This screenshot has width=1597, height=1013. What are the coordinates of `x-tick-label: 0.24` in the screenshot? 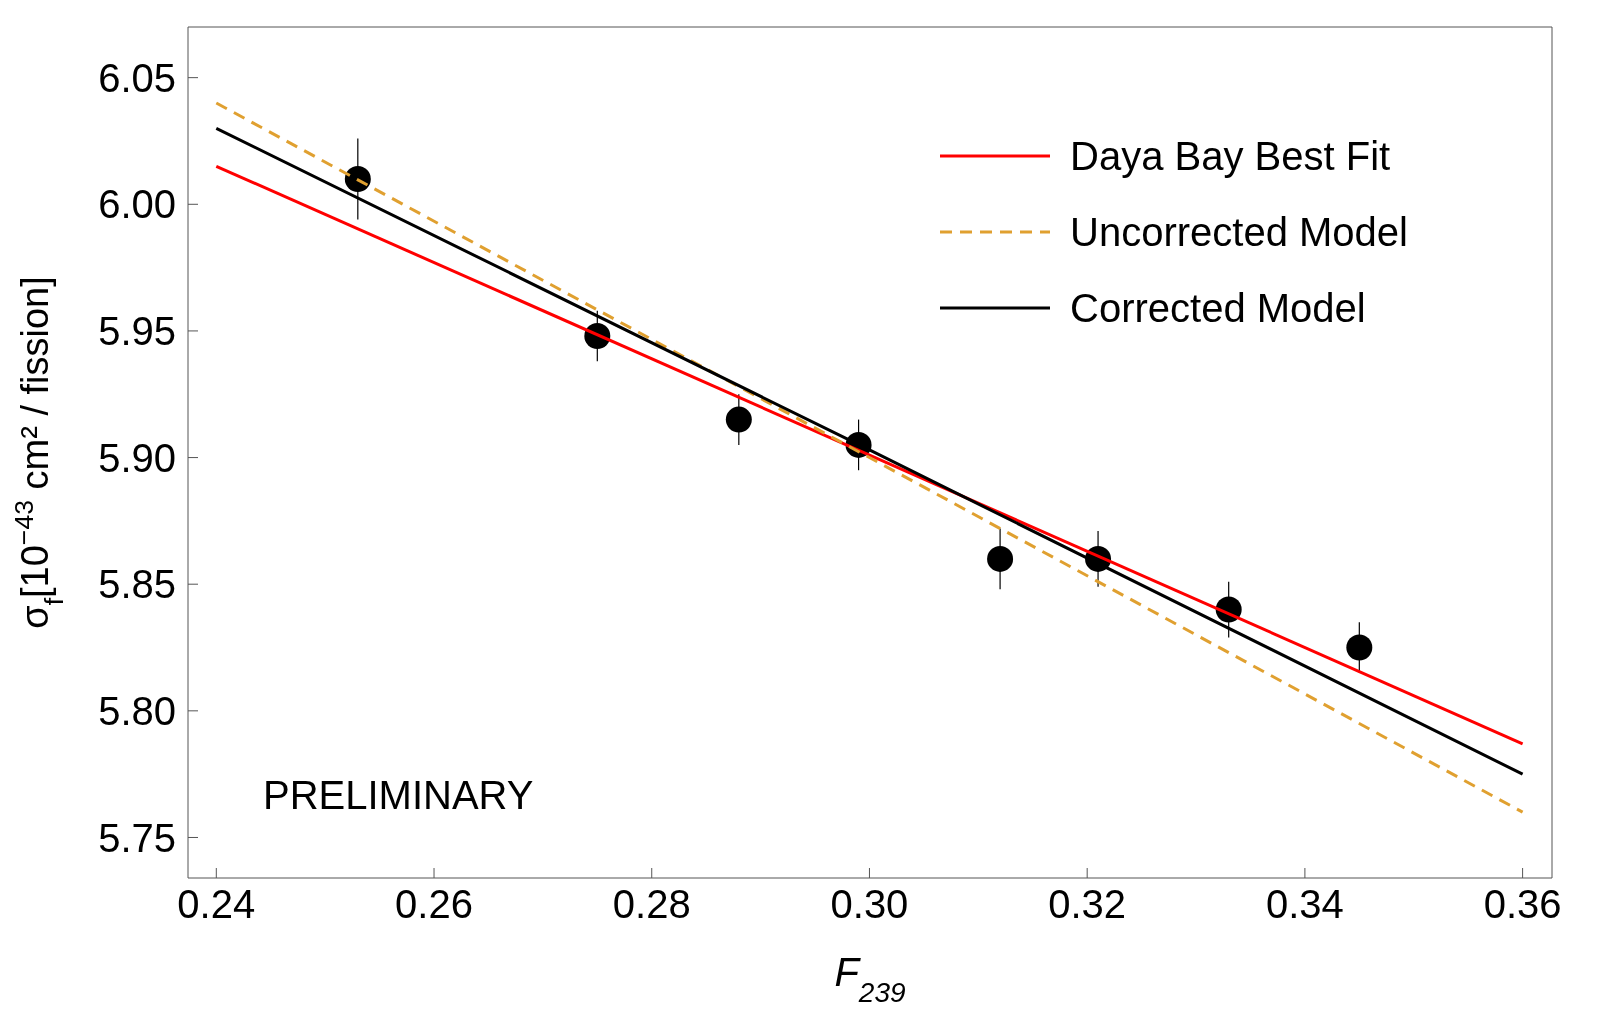 It's located at (216, 904).